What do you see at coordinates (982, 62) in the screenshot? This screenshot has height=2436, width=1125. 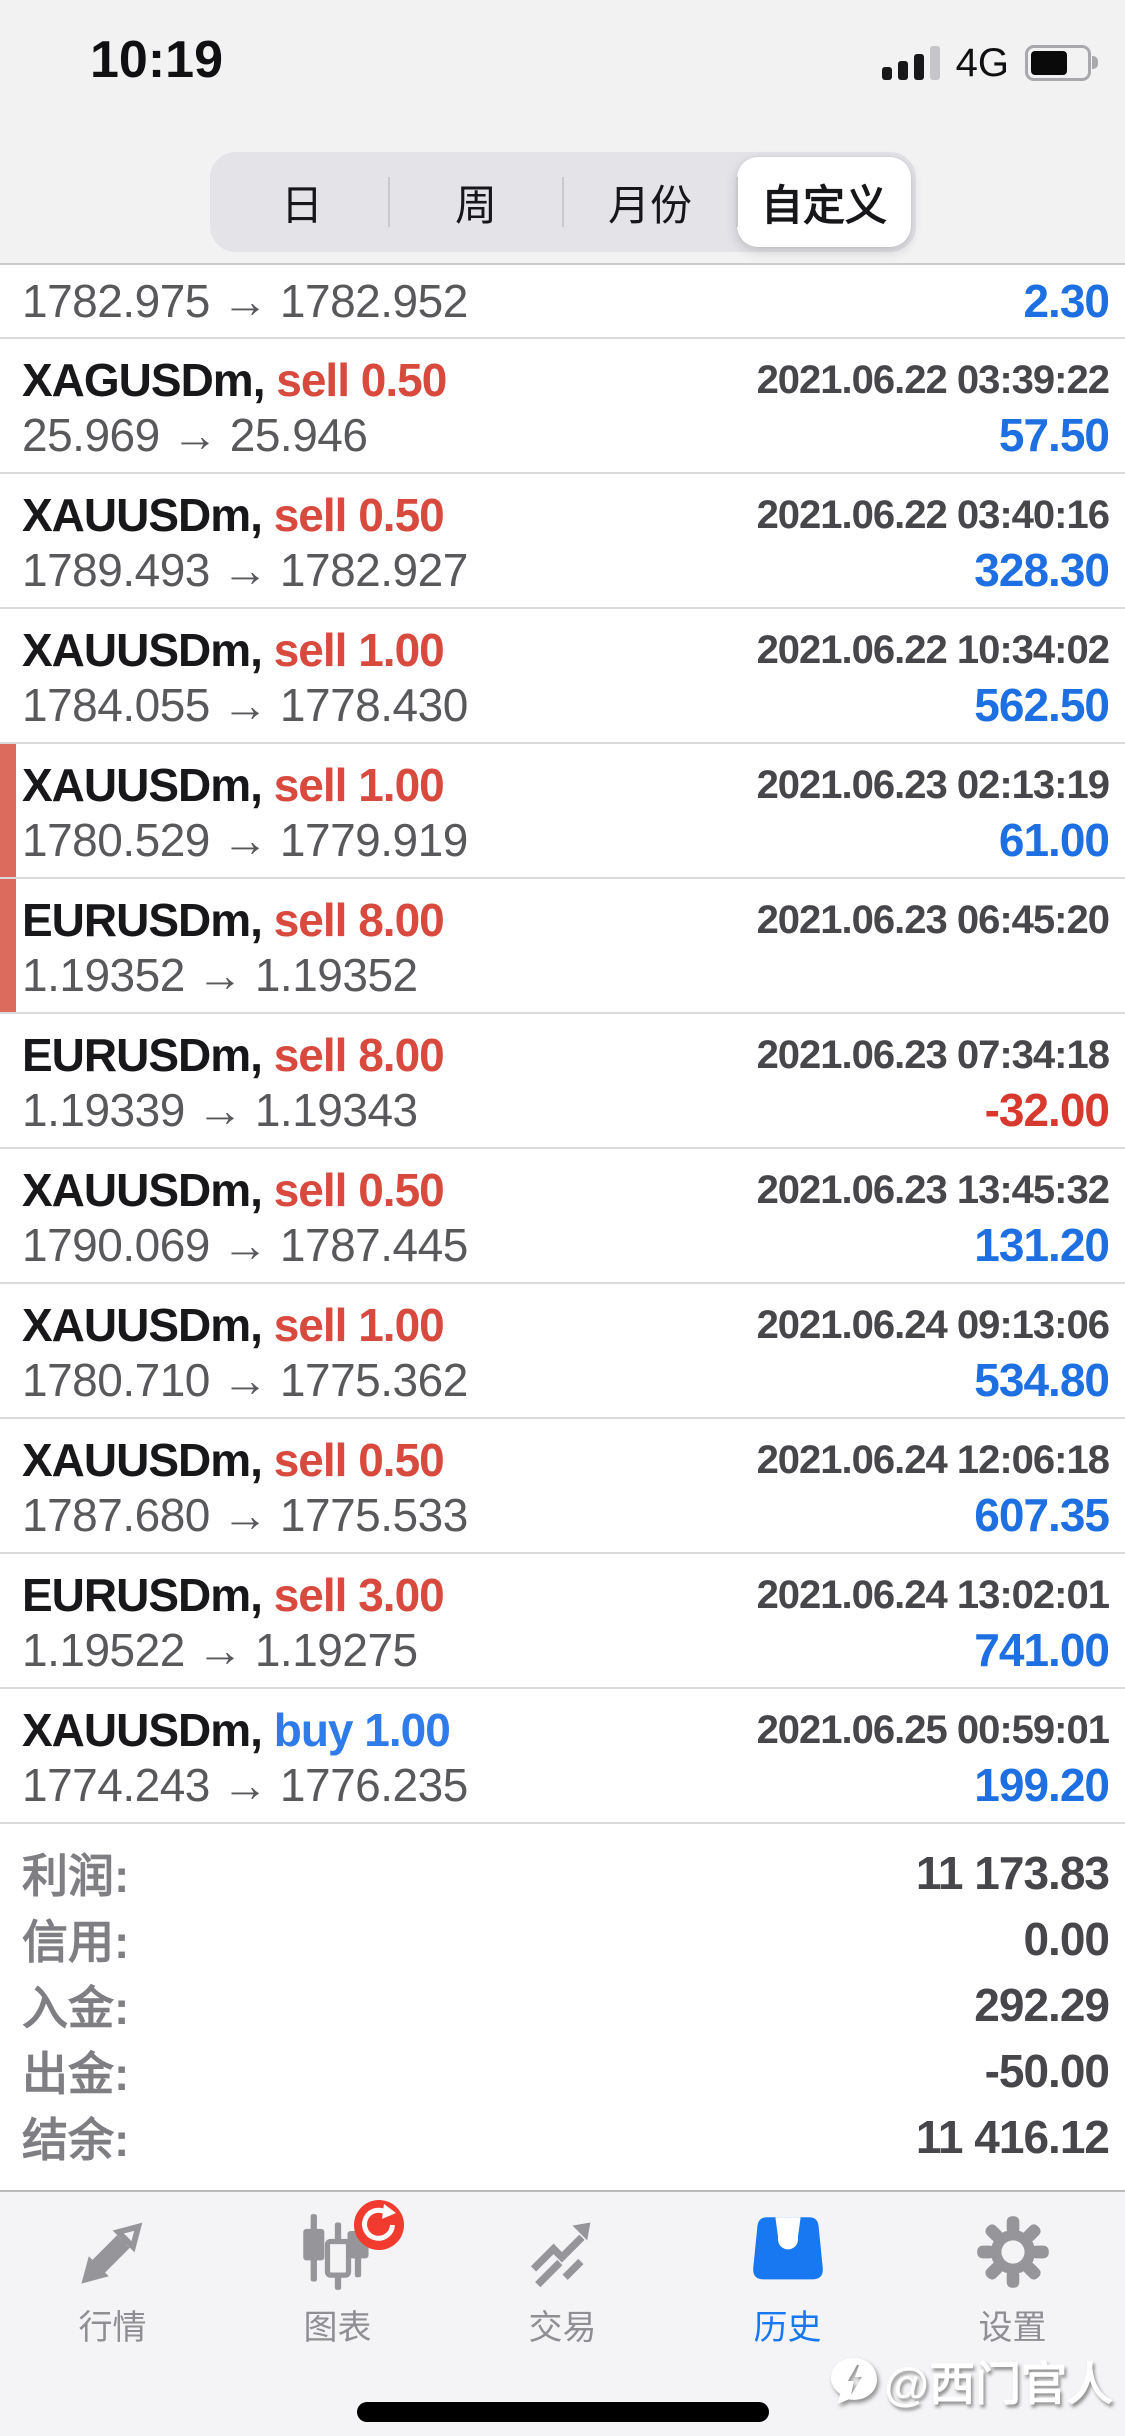 I see `network-type-label: 4G` at bounding box center [982, 62].